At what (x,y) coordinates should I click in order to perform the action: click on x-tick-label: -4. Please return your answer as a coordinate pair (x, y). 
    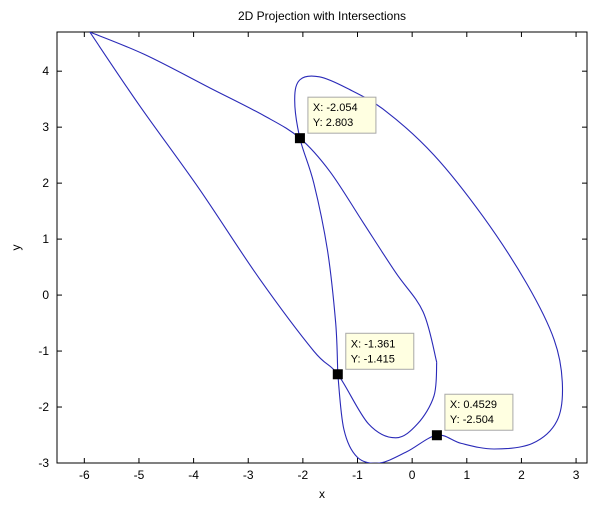
    Looking at the image, I should click on (193, 475).